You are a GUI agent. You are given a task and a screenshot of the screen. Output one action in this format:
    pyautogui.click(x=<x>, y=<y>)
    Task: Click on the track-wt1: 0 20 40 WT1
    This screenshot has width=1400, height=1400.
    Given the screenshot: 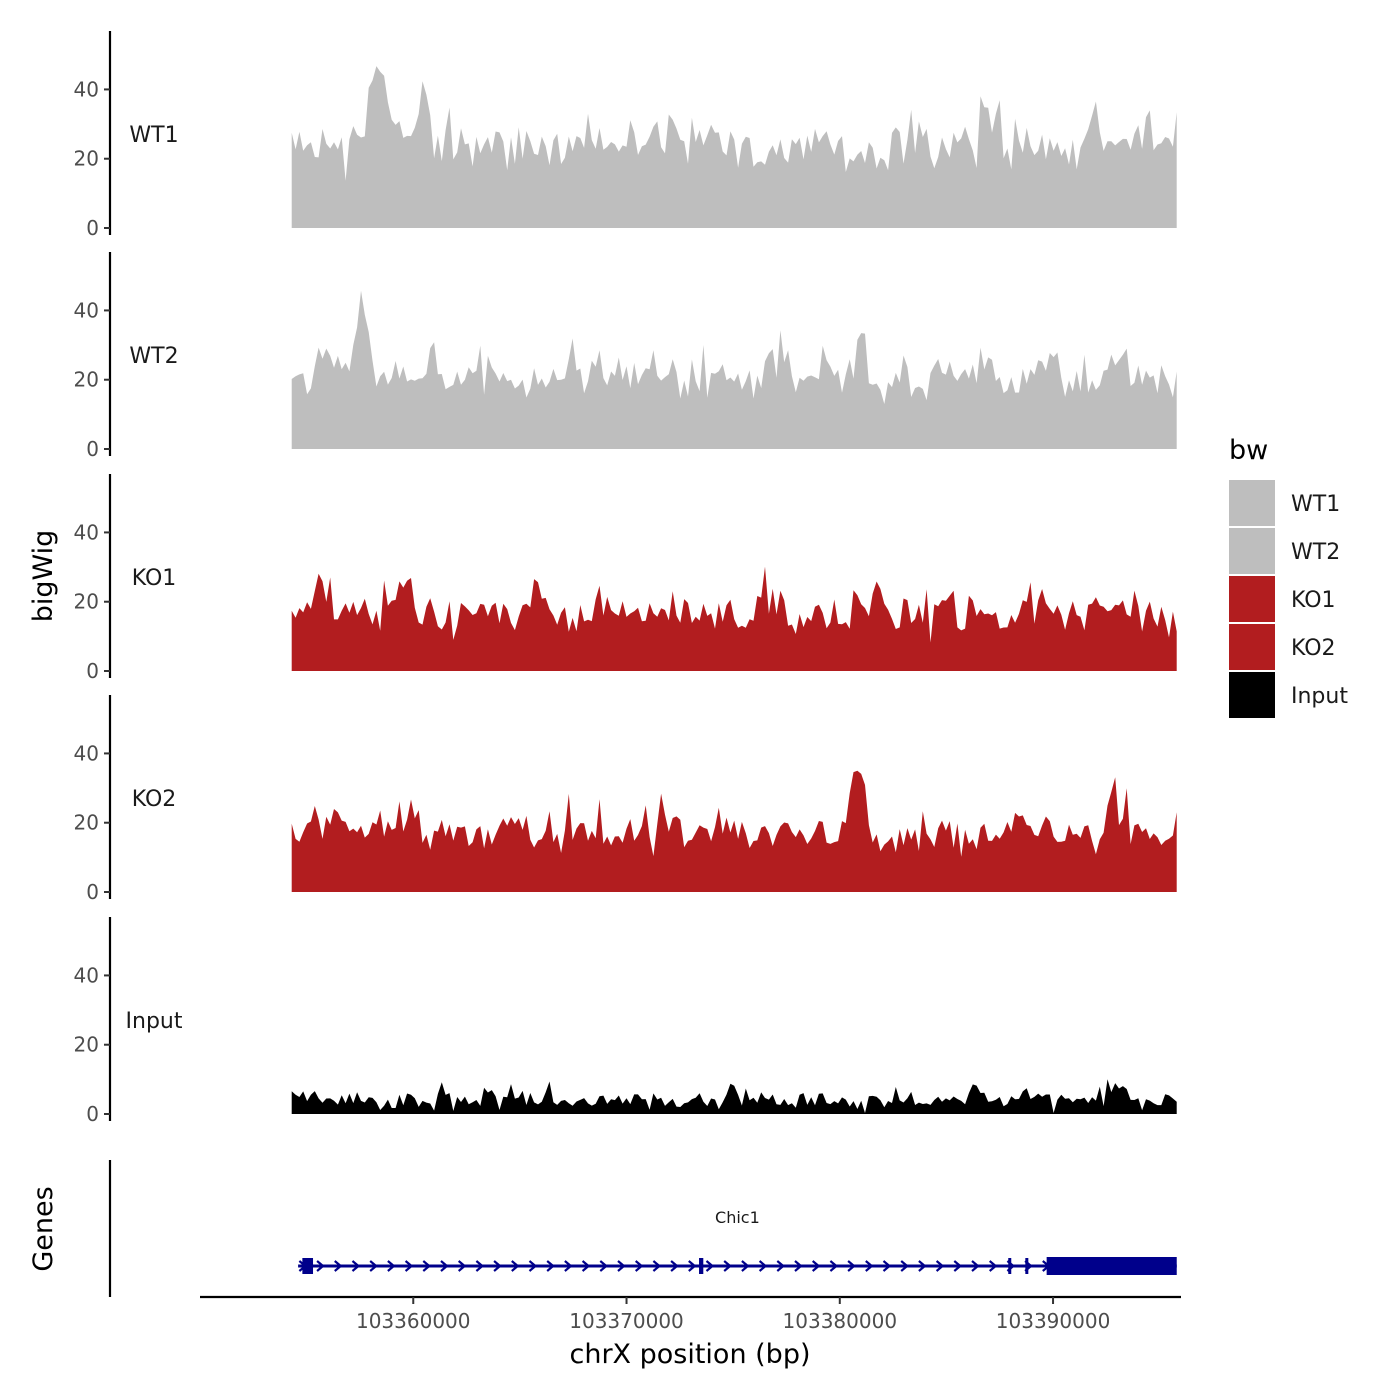 What is the action you would take?
    pyautogui.click(x=625, y=135)
    